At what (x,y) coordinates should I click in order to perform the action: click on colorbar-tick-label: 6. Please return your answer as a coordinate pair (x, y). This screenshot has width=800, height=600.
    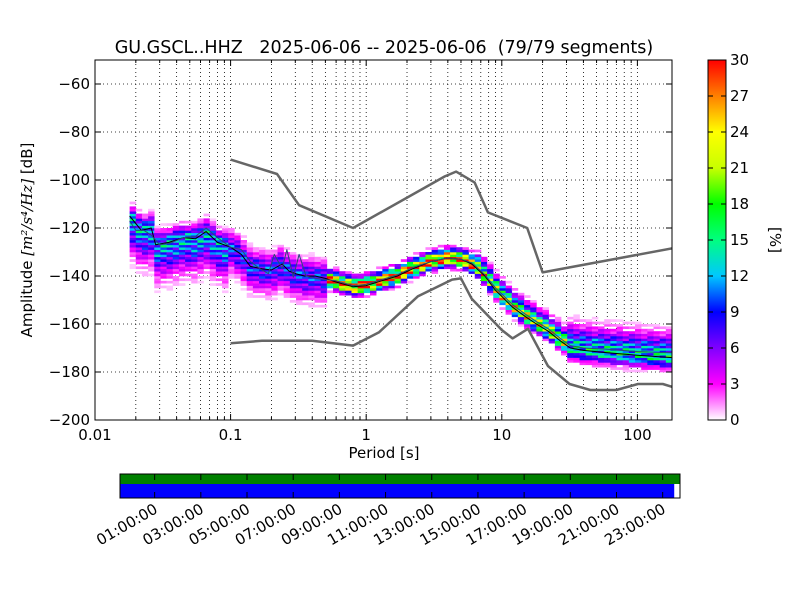
    Looking at the image, I should click on (735, 348).